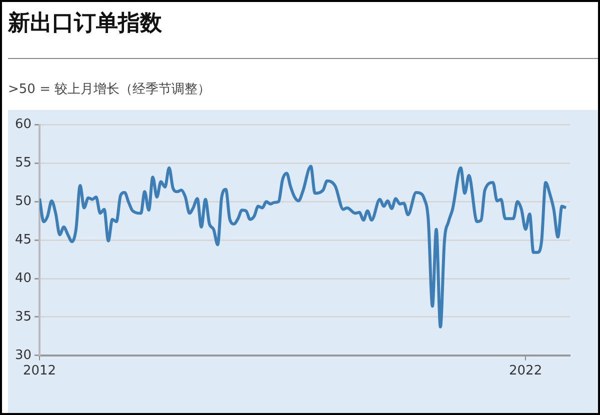  Describe the element at coordinates (23, 202) in the screenshot. I see `y-tick-label: 50` at that location.